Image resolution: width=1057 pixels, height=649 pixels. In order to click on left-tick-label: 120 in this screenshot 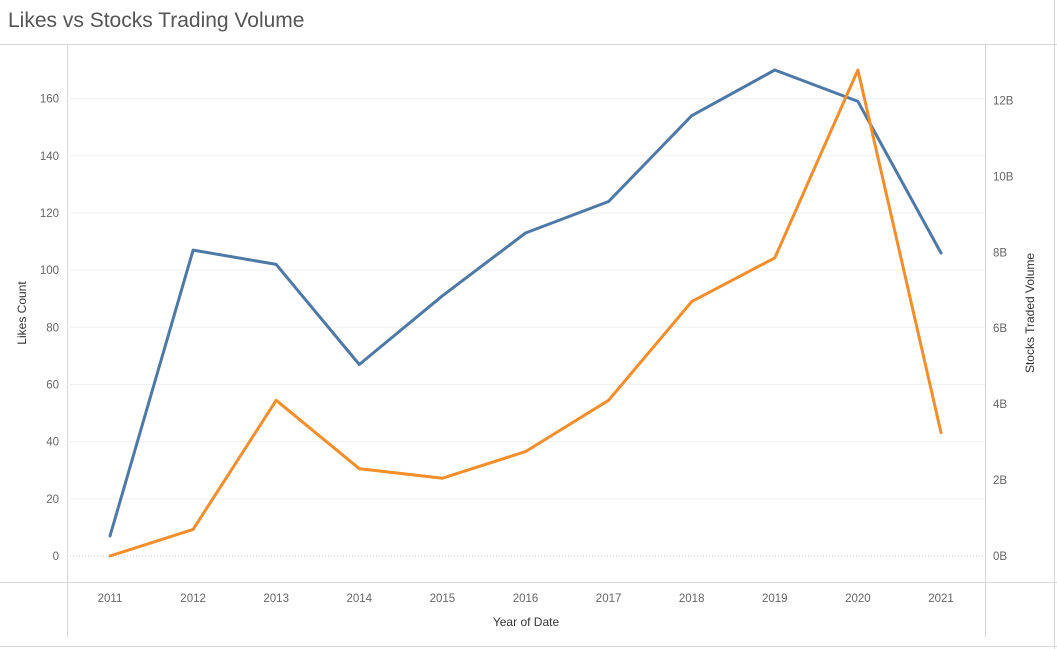, I will do `click(49, 214)`.